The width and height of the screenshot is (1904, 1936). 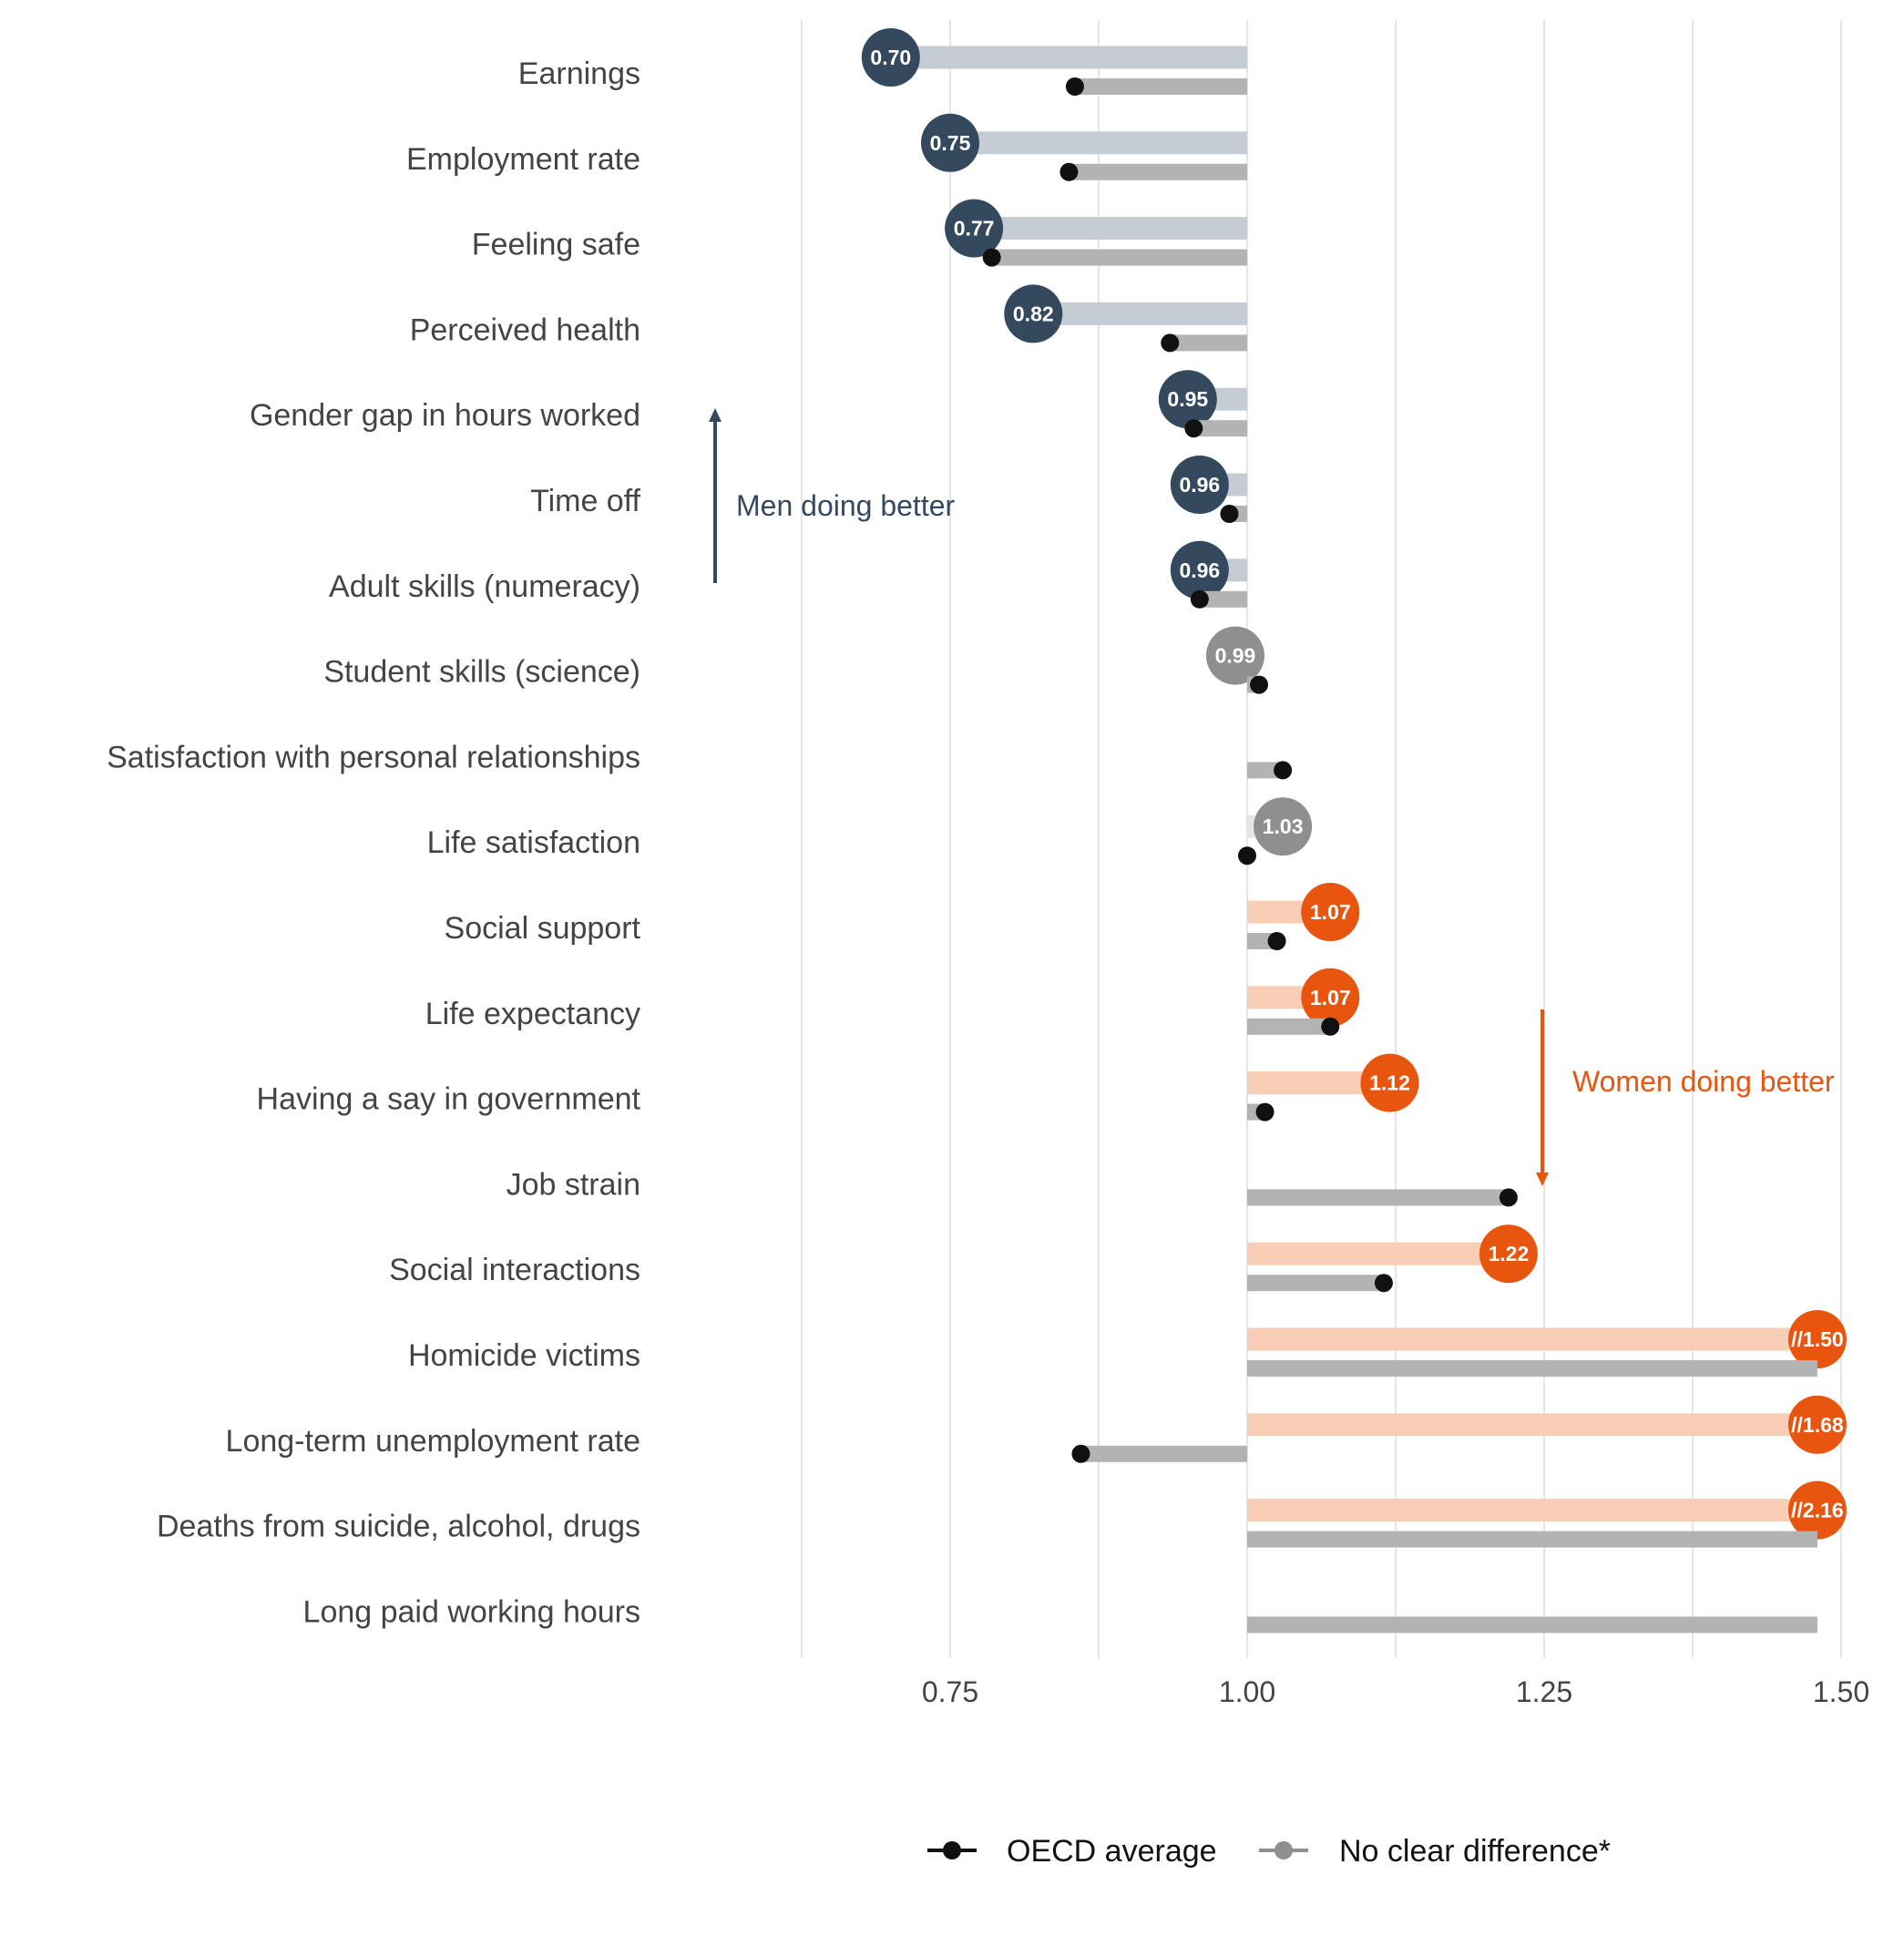 I want to click on country-value-label: //1.68, so click(x=1818, y=1425).